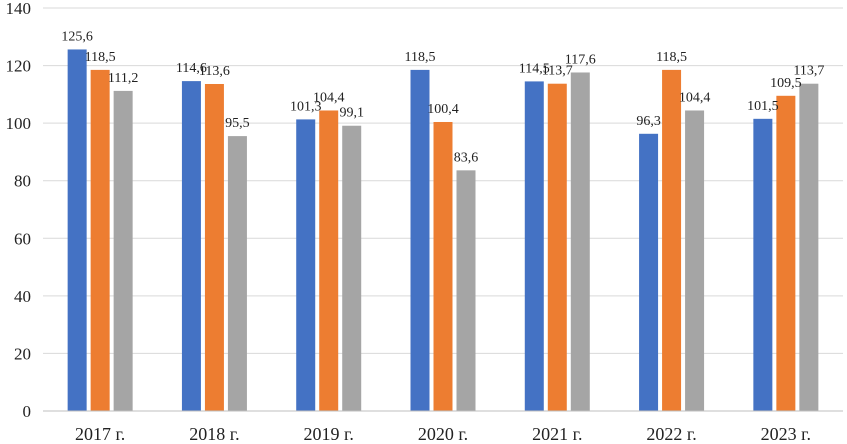  What do you see at coordinates (77, 36) in the screenshot?
I see `data-label: 125,6` at bounding box center [77, 36].